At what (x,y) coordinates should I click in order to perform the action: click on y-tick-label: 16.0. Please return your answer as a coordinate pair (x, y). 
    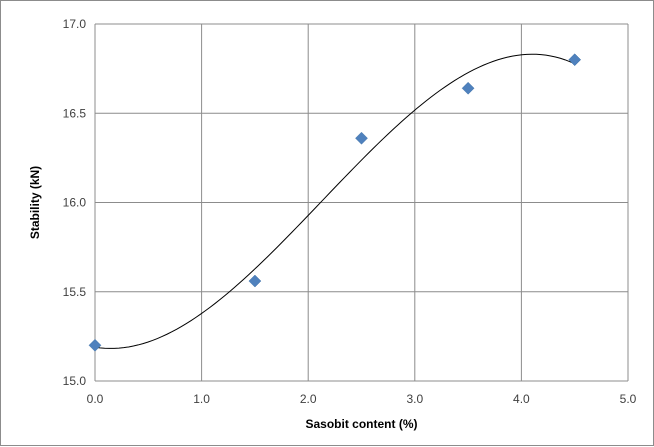
    Looking at the image, I should click on (75, 203).